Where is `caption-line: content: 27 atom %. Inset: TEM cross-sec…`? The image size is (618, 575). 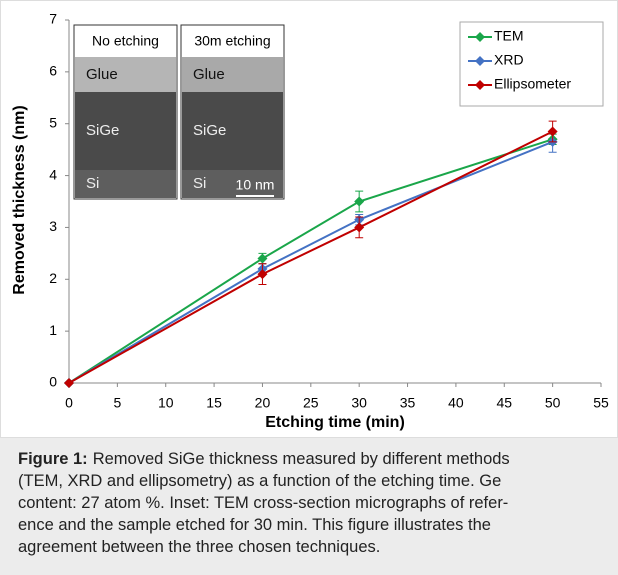 caption-line: content: 27 atom %. Inset: TEM cross-sec… is located at coordinates (313, 503).